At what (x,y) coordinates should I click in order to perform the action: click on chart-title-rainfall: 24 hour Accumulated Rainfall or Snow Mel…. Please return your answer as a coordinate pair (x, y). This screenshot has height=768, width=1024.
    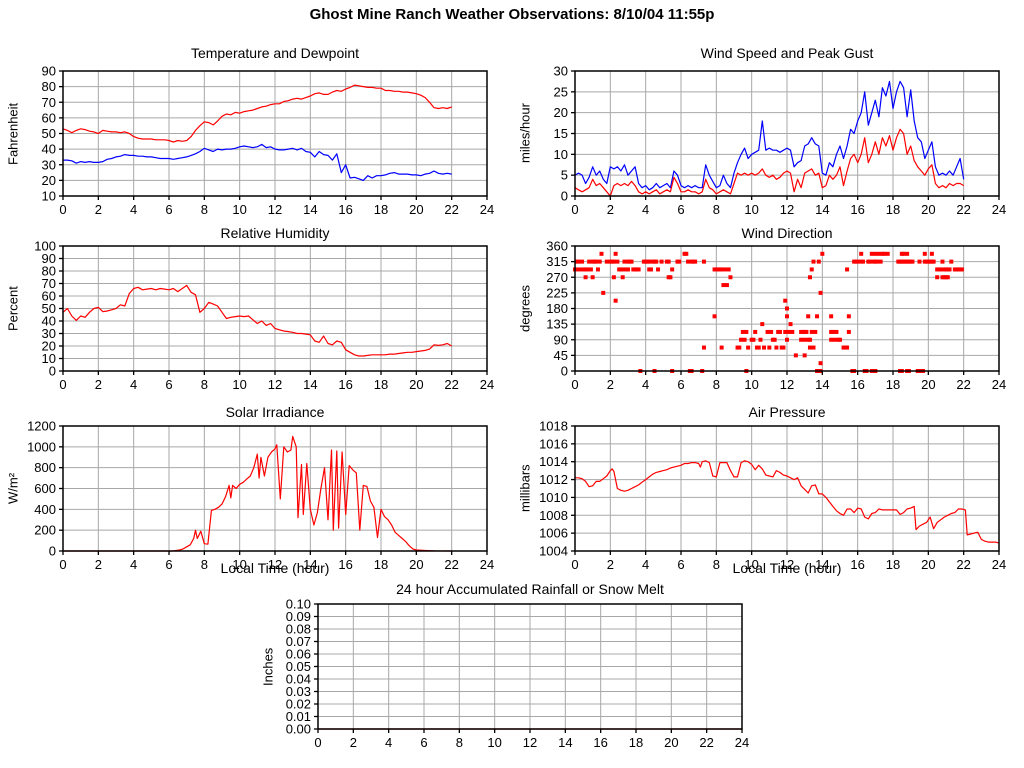
    Looking at the image, I should click on (530, 589).